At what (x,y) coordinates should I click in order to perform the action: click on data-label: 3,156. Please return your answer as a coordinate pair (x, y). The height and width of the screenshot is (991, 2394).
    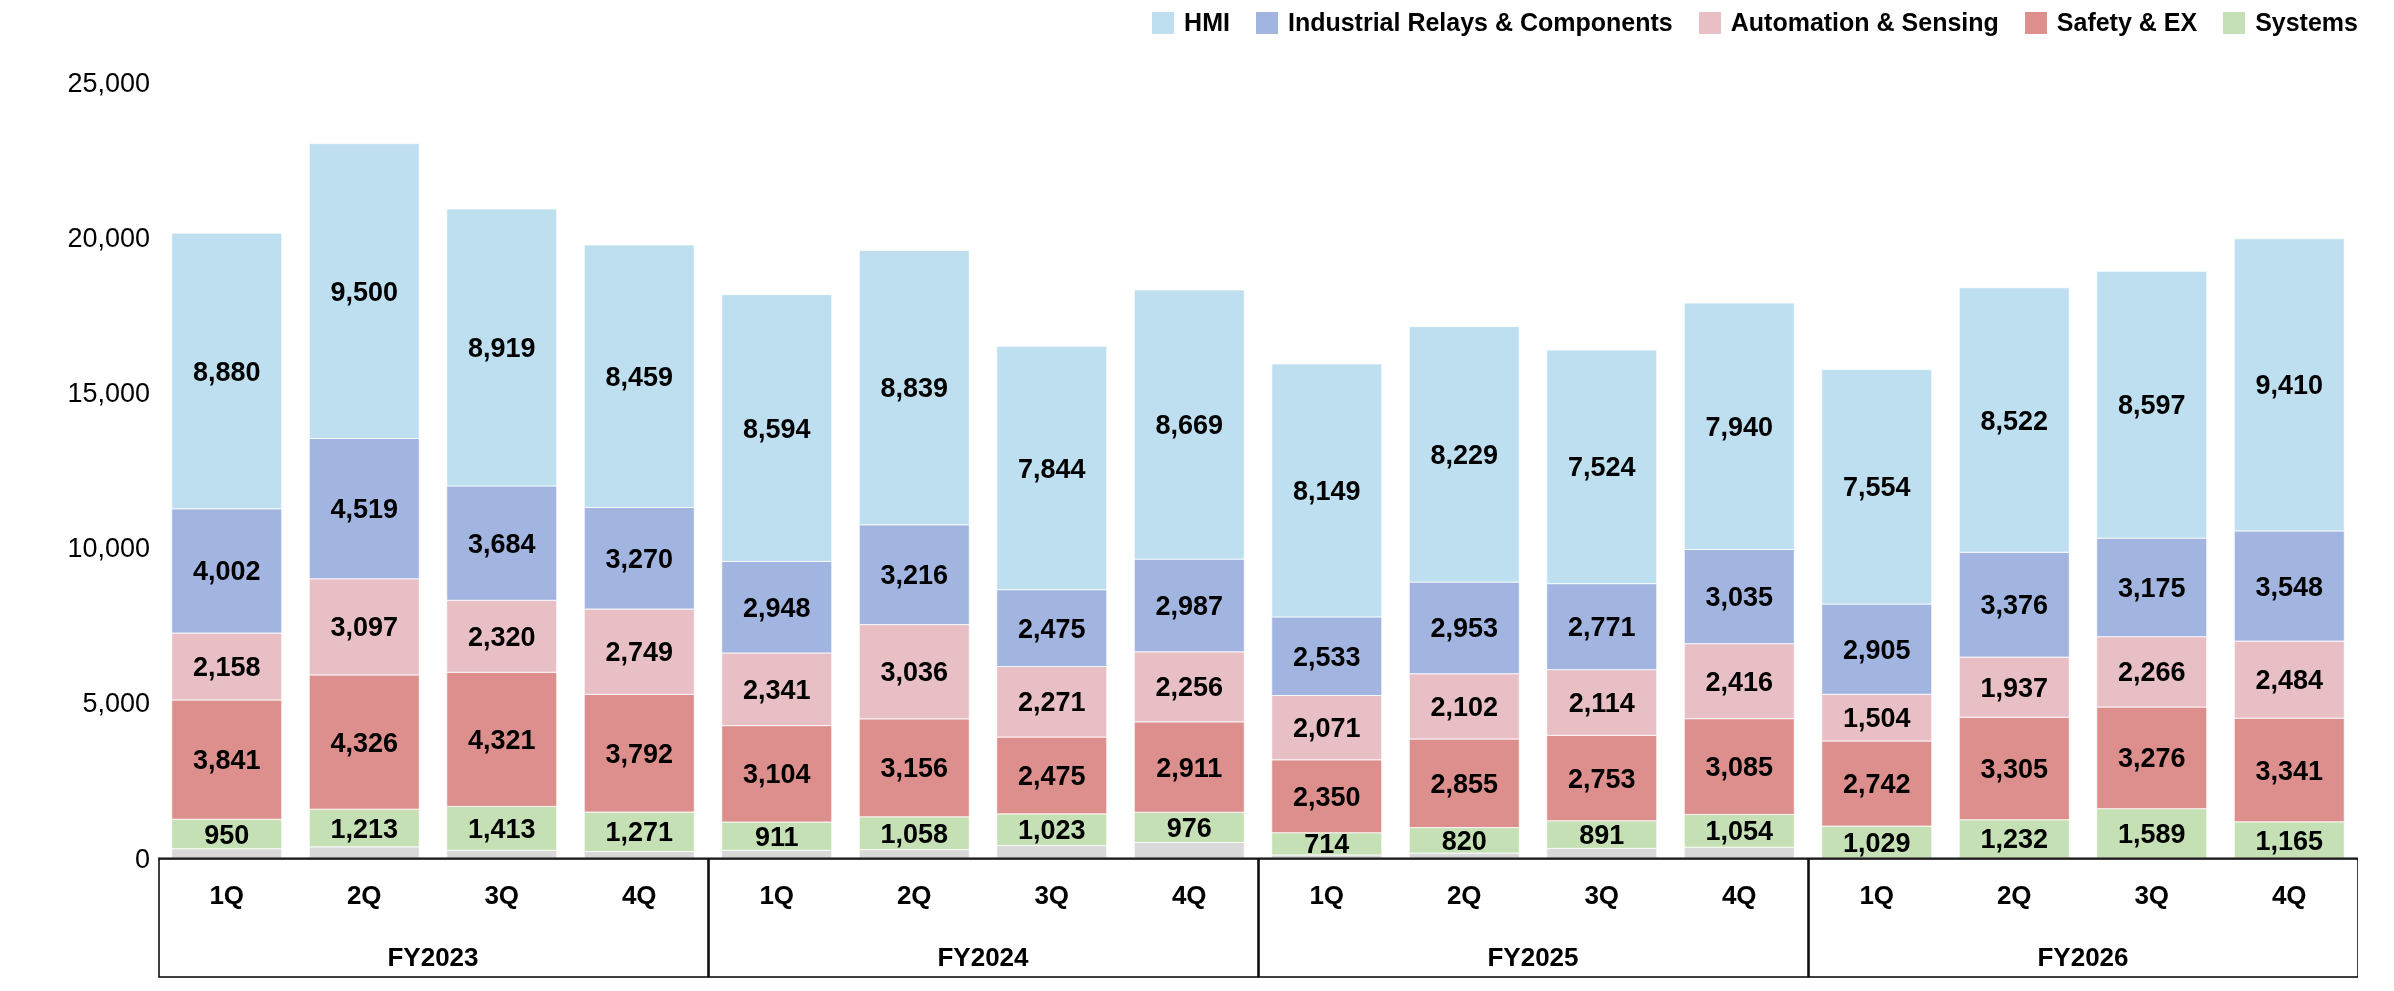
    Looking at the image, I should click on (914, 768).